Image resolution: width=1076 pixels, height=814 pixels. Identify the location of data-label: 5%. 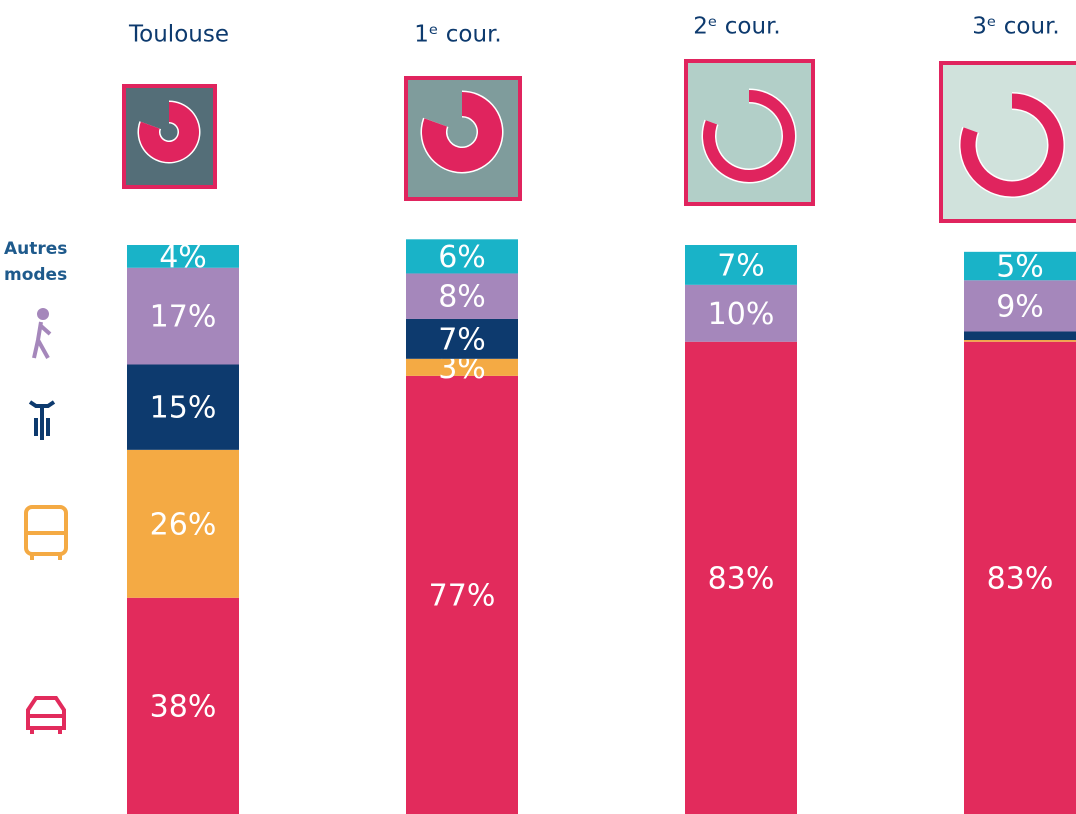
(1020, 267).